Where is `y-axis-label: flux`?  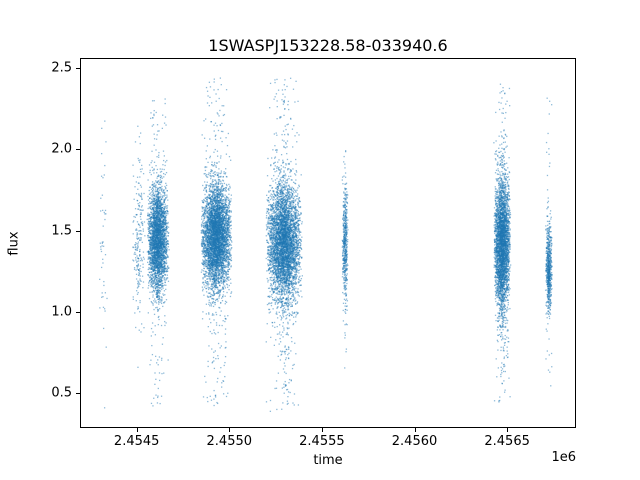
y-axis-label: flux is located at coordinates (14, 243).